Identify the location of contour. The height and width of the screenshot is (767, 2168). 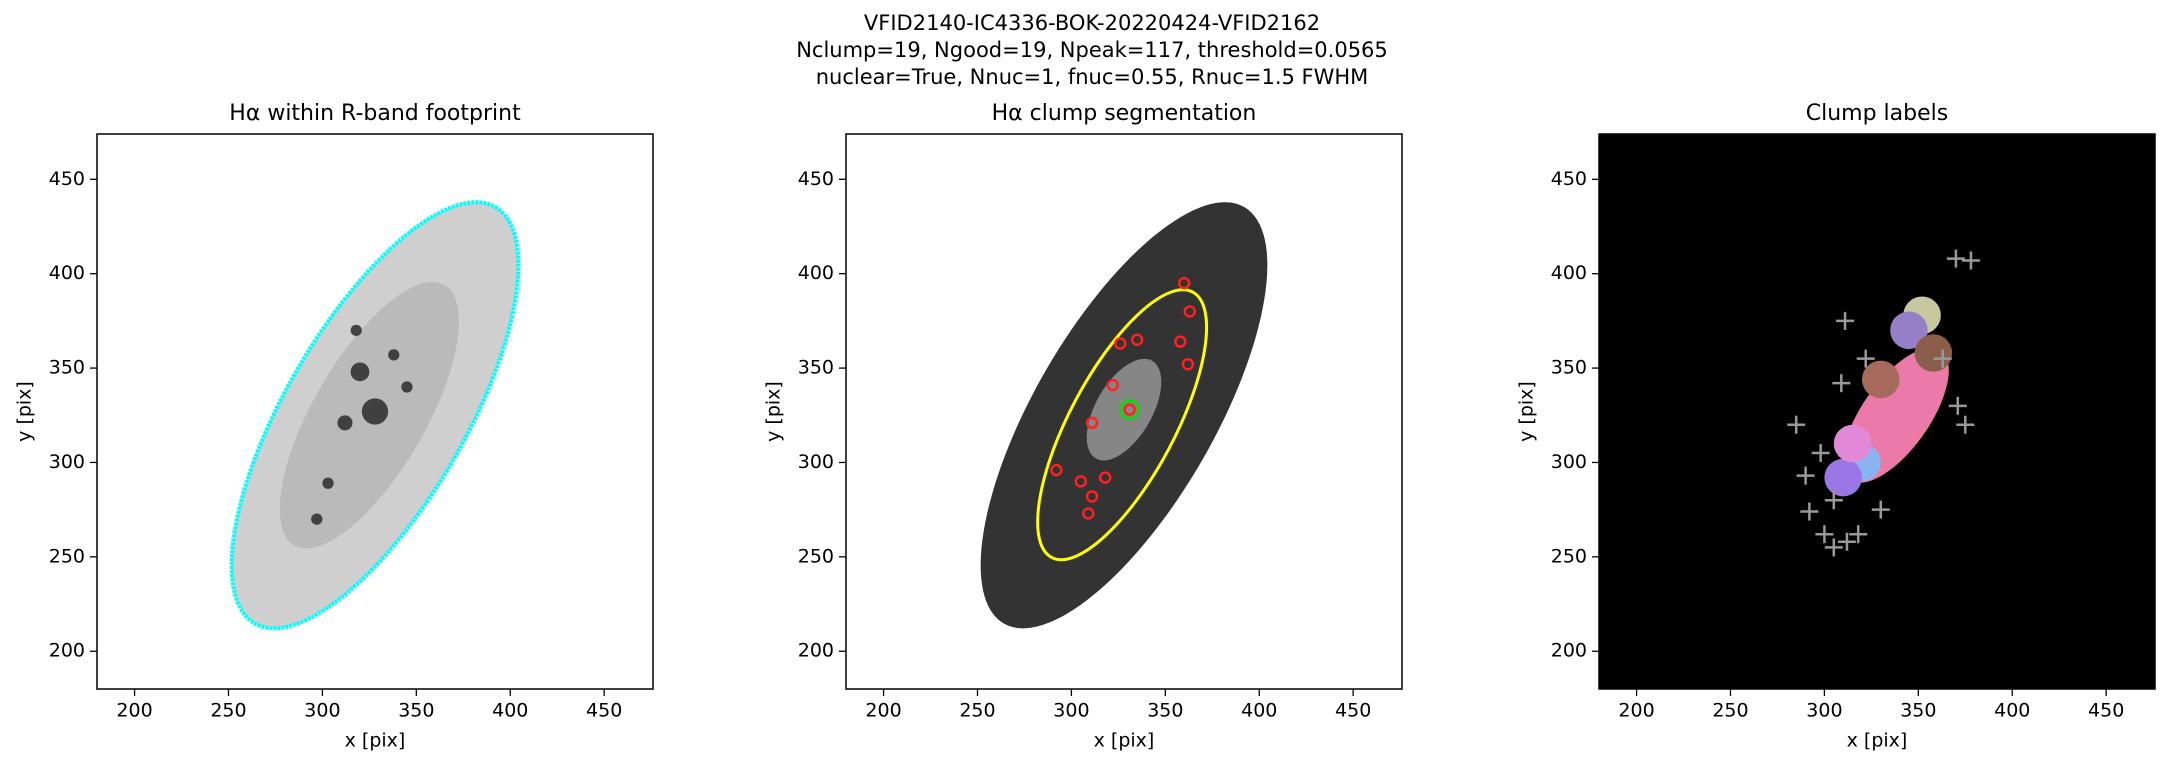
(1122, 425).